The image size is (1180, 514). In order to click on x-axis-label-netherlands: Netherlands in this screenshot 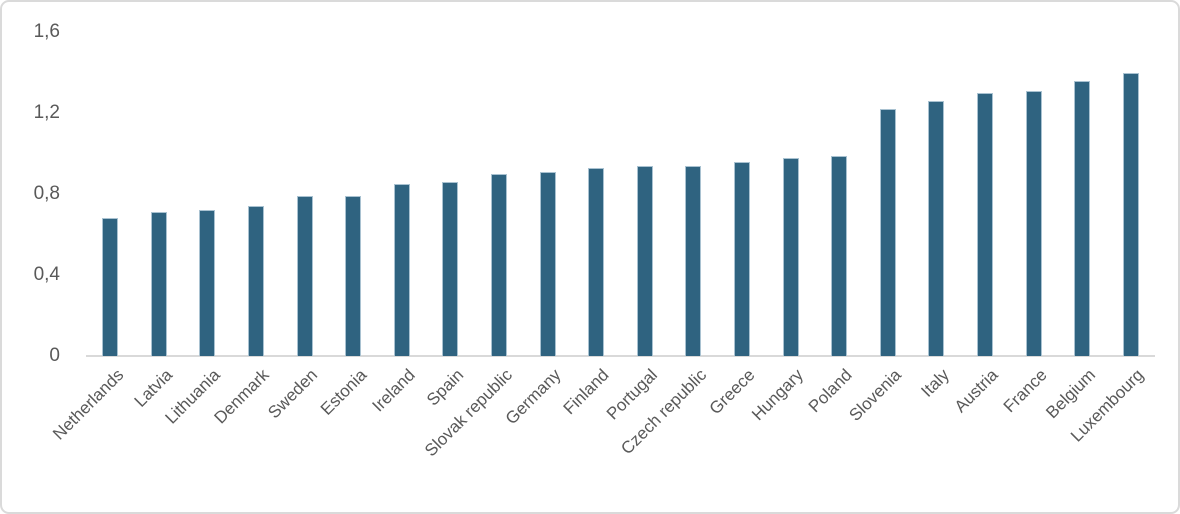, I will do `click(88, 404)`.